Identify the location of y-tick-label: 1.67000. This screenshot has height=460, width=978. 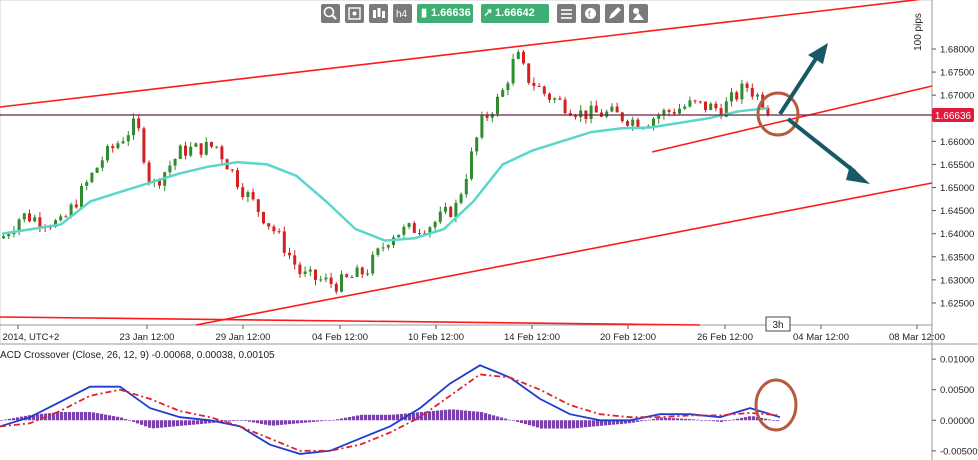
(957, 96).